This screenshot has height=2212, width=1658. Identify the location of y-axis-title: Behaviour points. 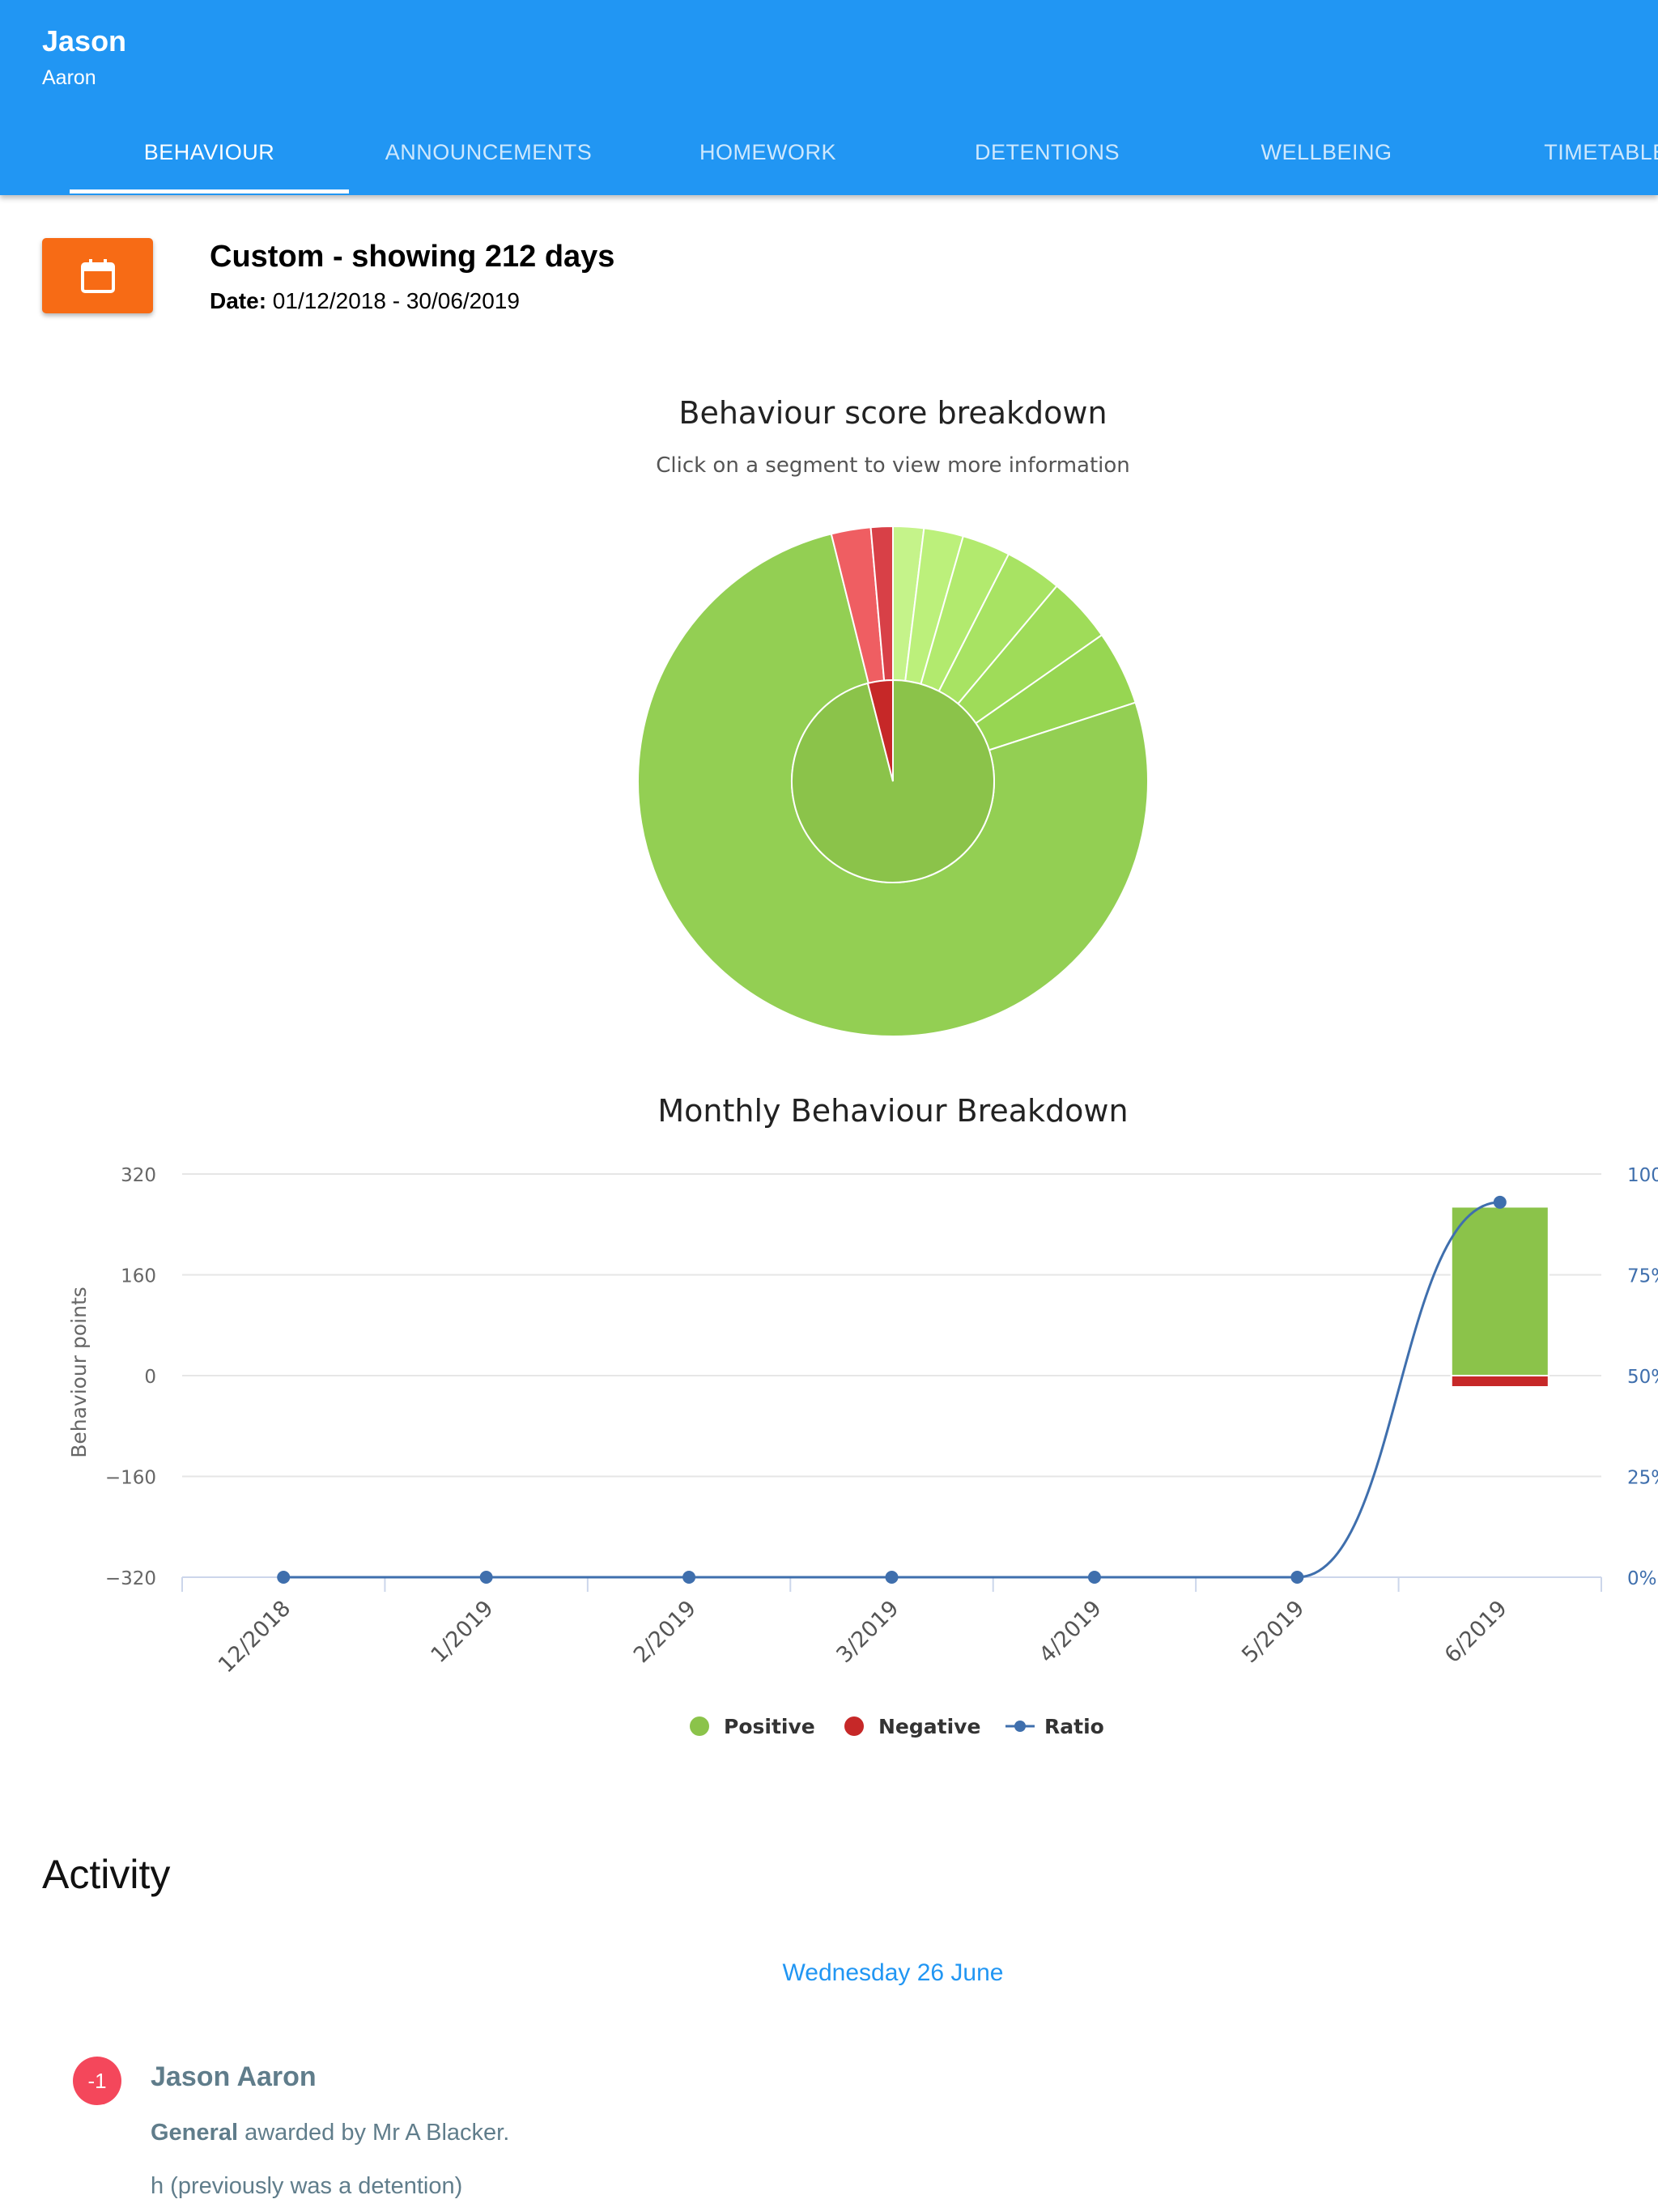
(79, 1372).